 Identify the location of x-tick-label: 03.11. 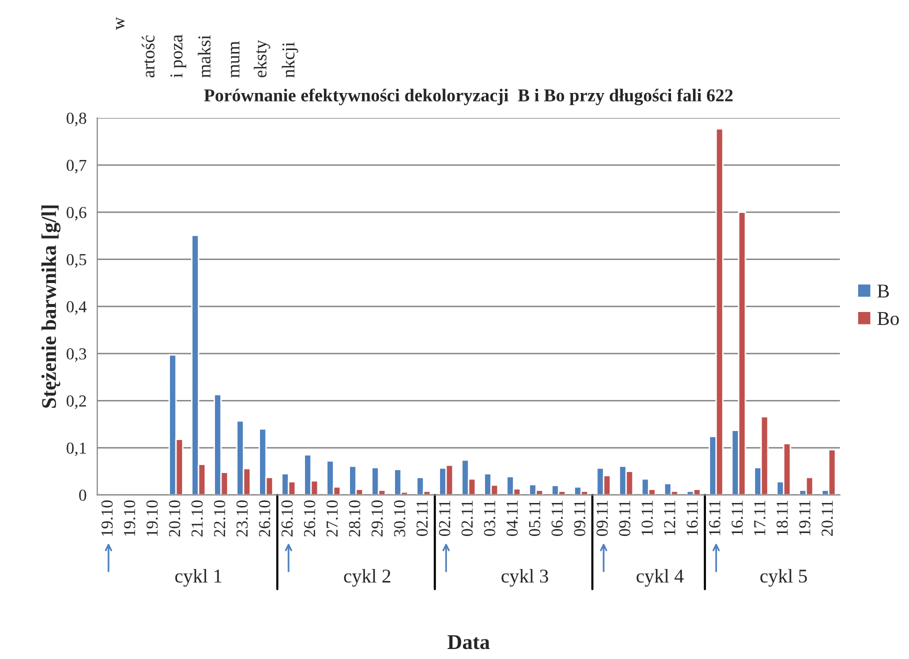
(490, 518).